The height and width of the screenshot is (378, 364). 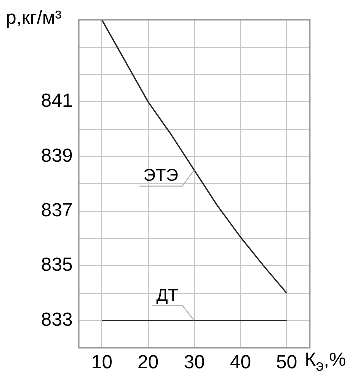 I want to click on x-tick-label: 30, so click(x=195, y=363).